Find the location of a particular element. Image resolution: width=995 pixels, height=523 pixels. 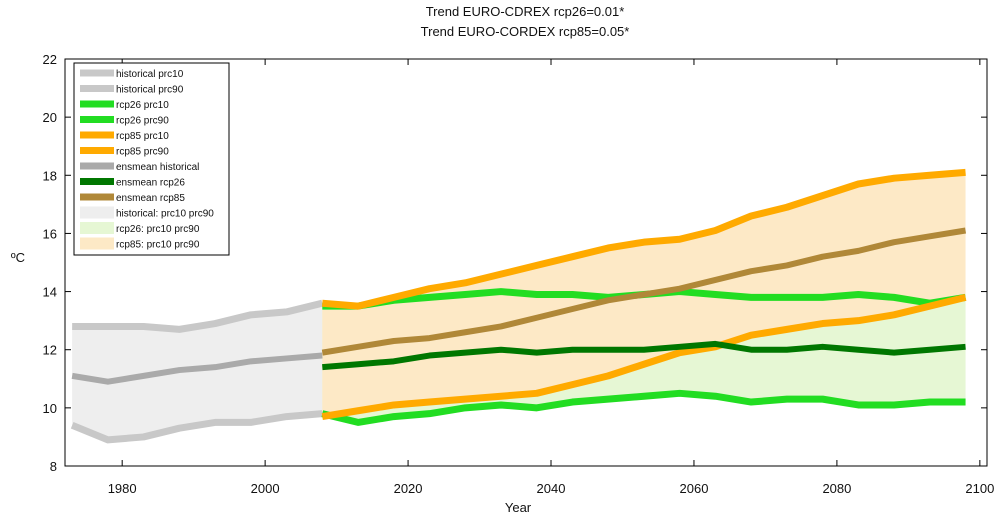

x-axis-label: Year is located at coordinates (518, 507).